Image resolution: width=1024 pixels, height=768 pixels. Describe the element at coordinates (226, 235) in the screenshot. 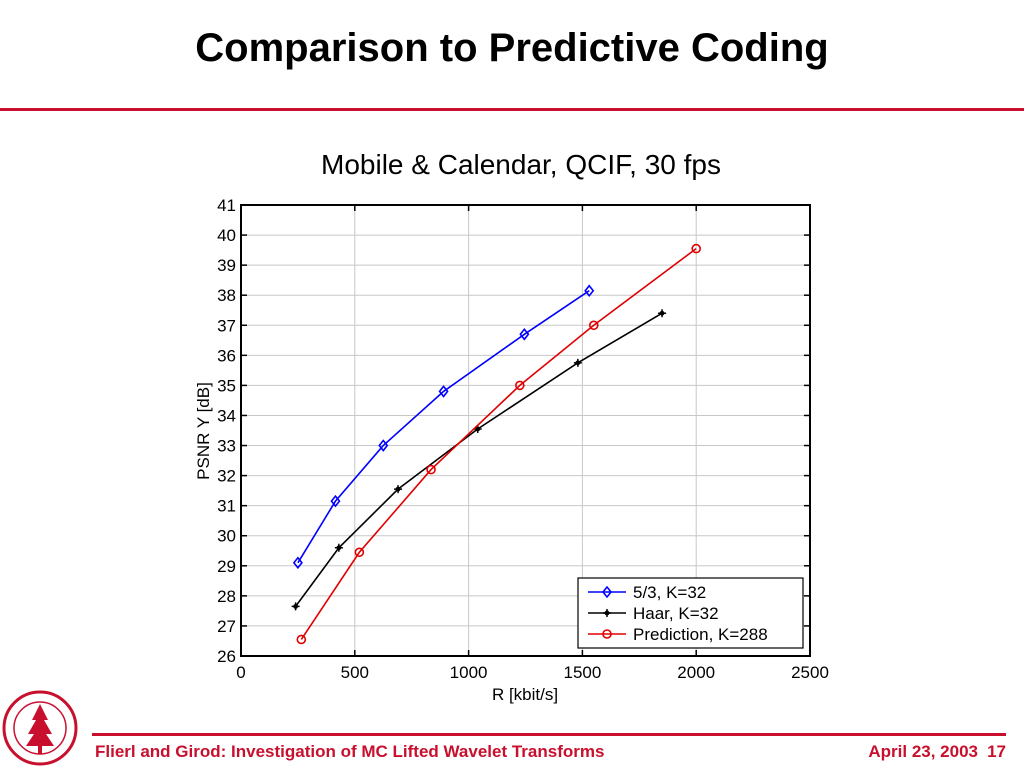

I see `y-tick-label: 40` at that location.